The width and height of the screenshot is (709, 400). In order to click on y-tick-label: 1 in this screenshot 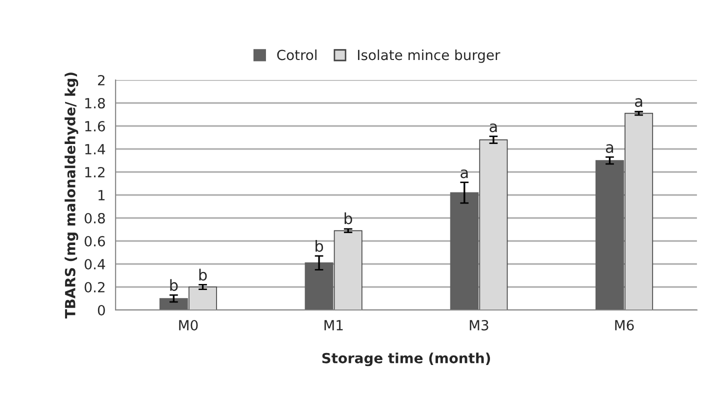, I will do `click(101, 195)`.